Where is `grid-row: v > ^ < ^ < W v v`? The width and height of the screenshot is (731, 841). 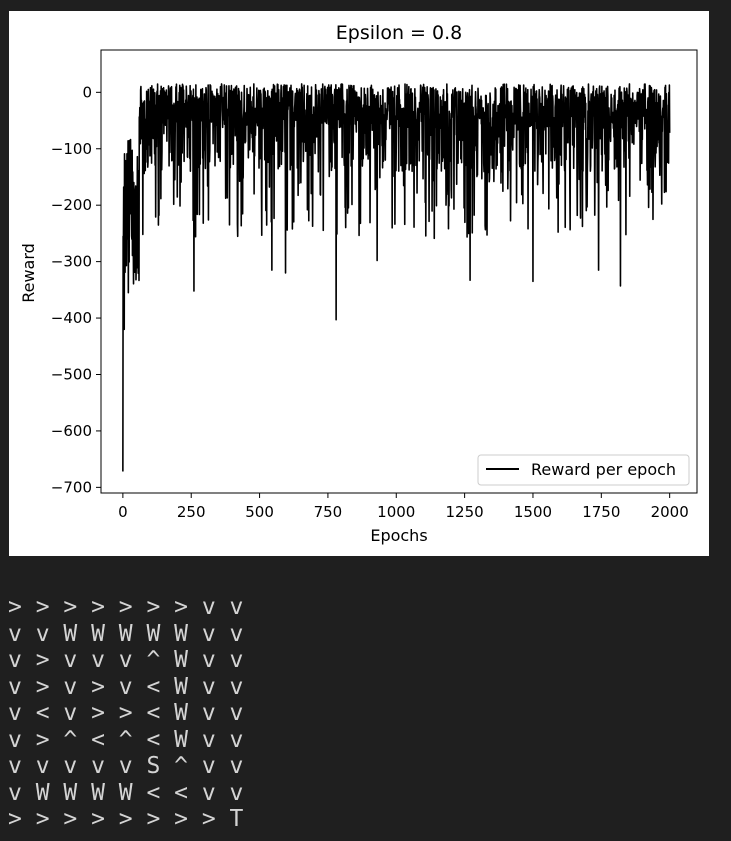 grid-row: v > ^ < ^ < W v v is located at coordinates (126, 739).